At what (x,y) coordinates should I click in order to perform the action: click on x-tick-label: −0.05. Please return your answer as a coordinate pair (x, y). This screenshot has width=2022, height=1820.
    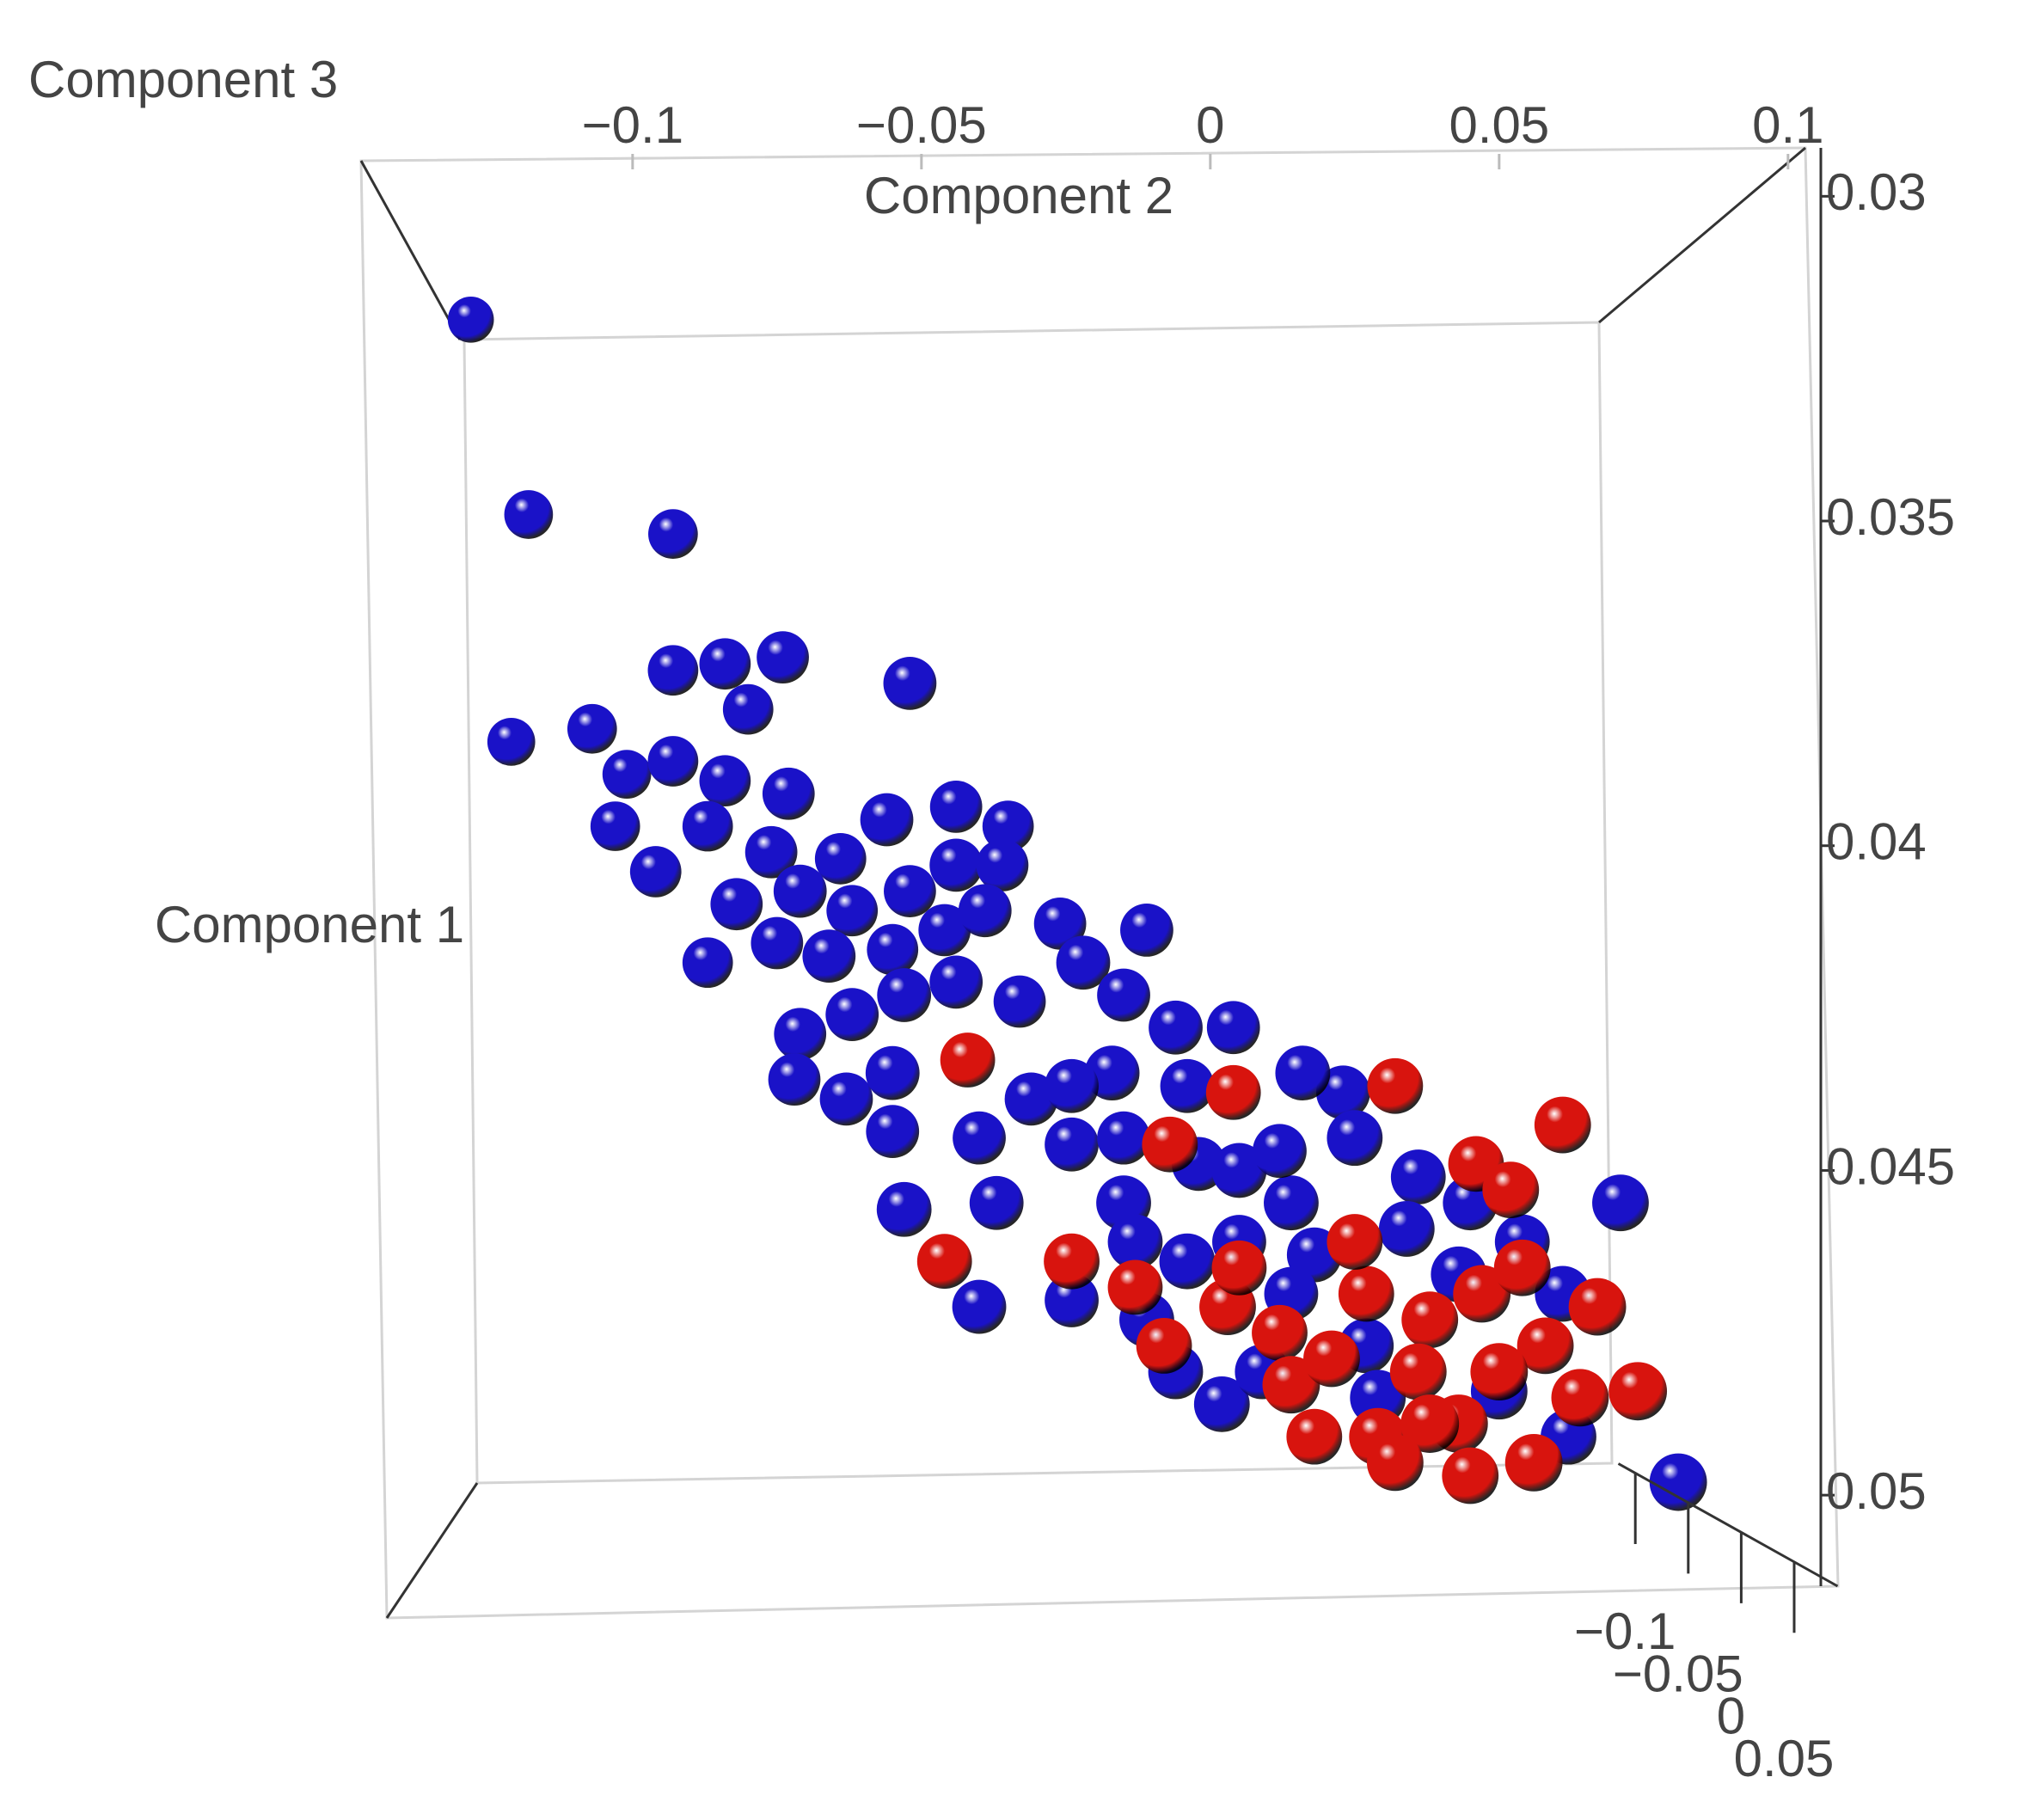
    Looking at the image, I should click on (922, 125).